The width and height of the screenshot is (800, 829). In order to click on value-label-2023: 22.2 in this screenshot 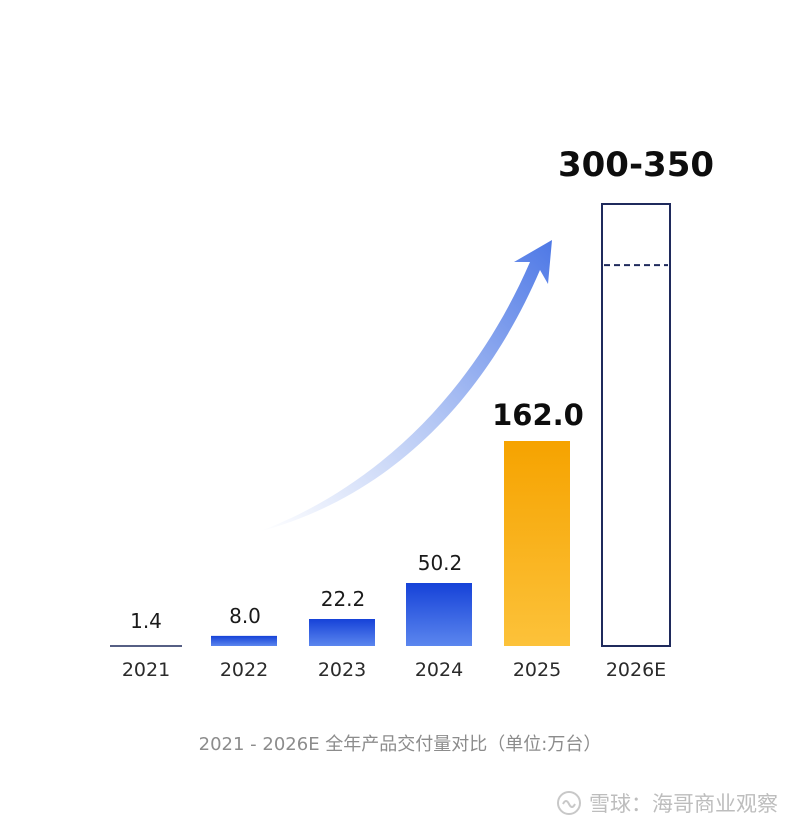, I will do `click(343, 599)`.